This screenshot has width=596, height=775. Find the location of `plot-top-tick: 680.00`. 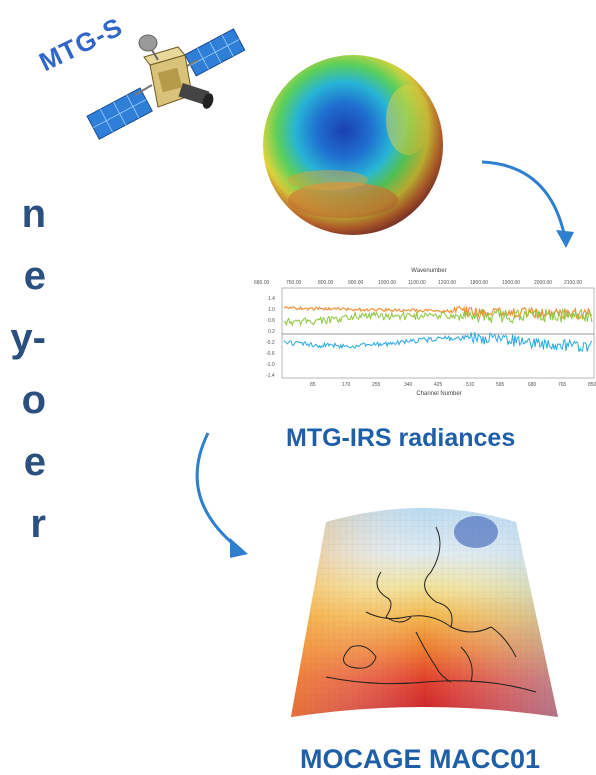

plot-top-tick: 680.00 is located at coordinates (262, 283).